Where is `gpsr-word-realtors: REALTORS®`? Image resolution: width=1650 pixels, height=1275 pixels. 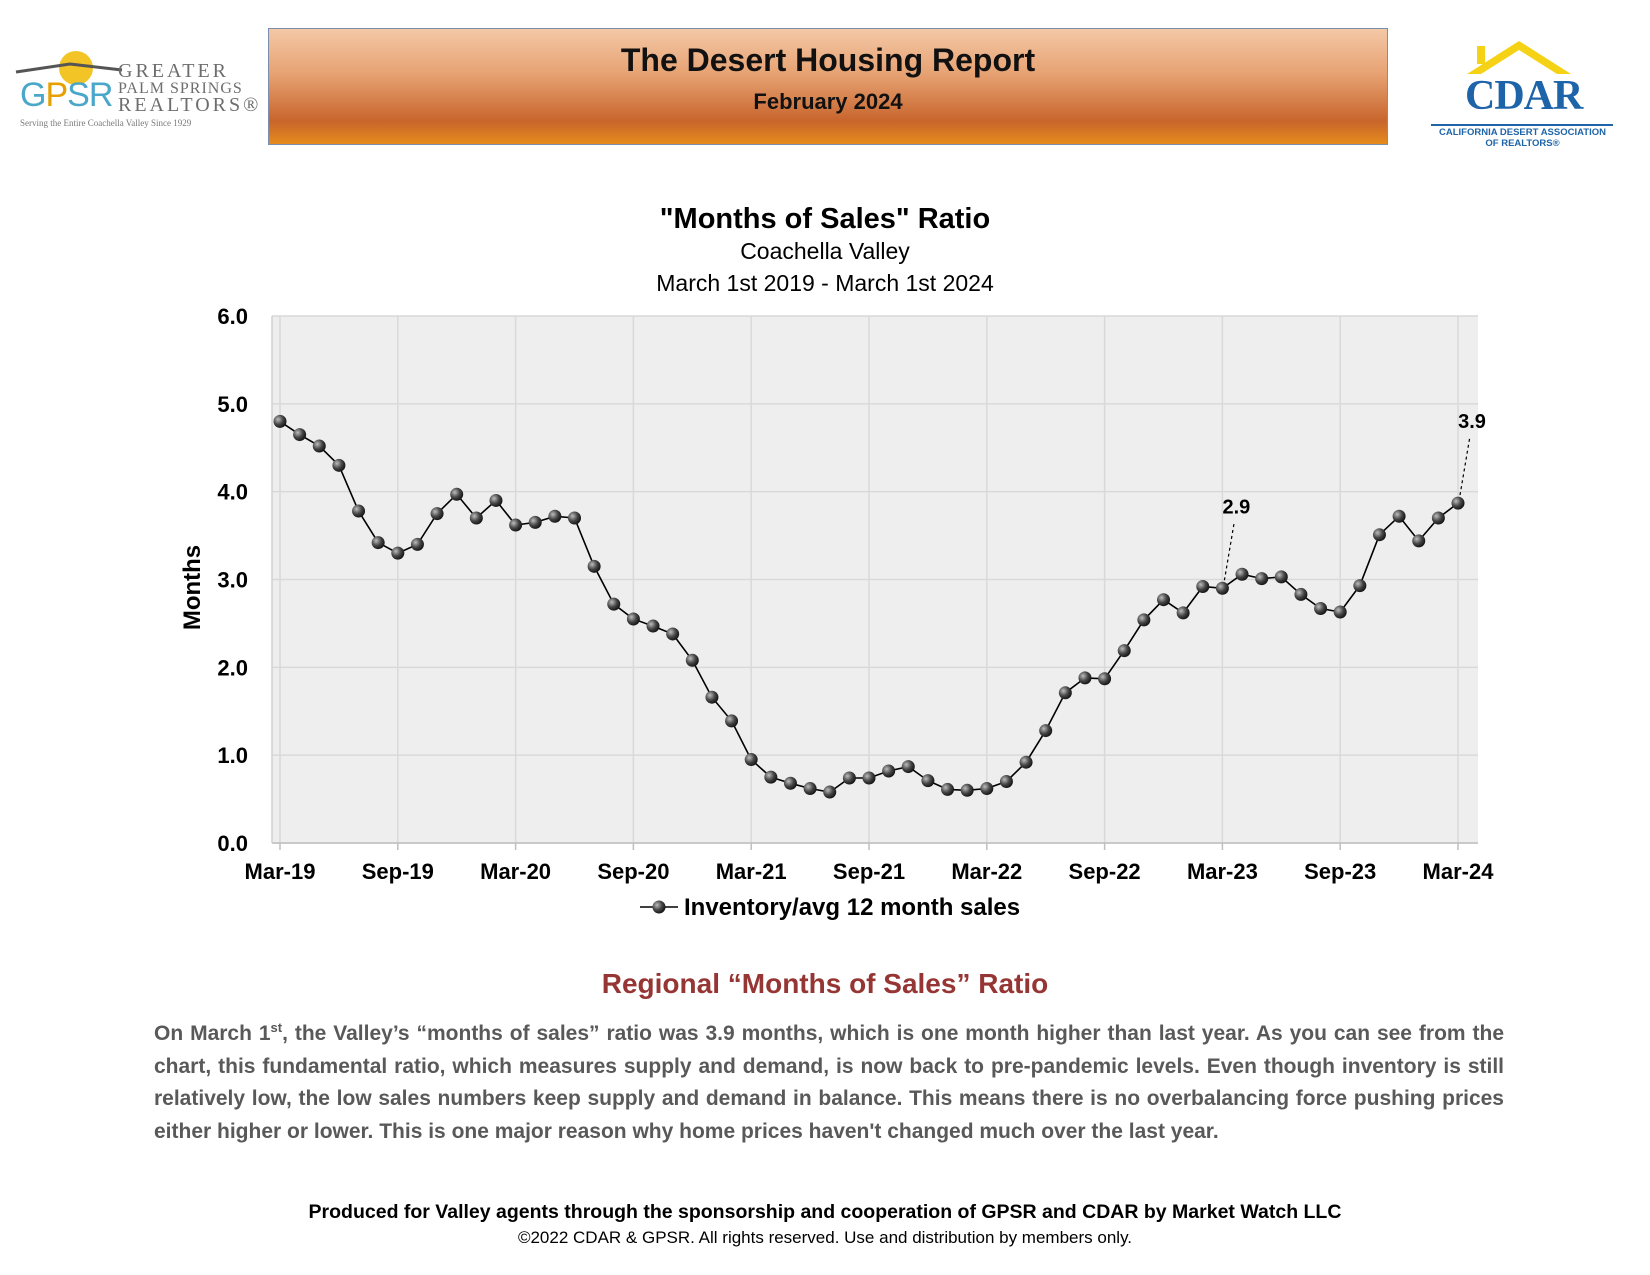 gpsr-word-realtors: REALTORS® is located at coordinates (190, 105).